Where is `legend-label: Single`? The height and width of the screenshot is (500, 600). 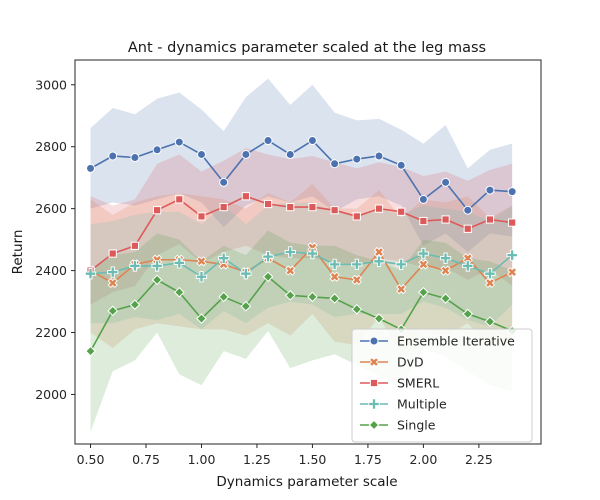
legend-label: Single is located at coordinates (416, 425).